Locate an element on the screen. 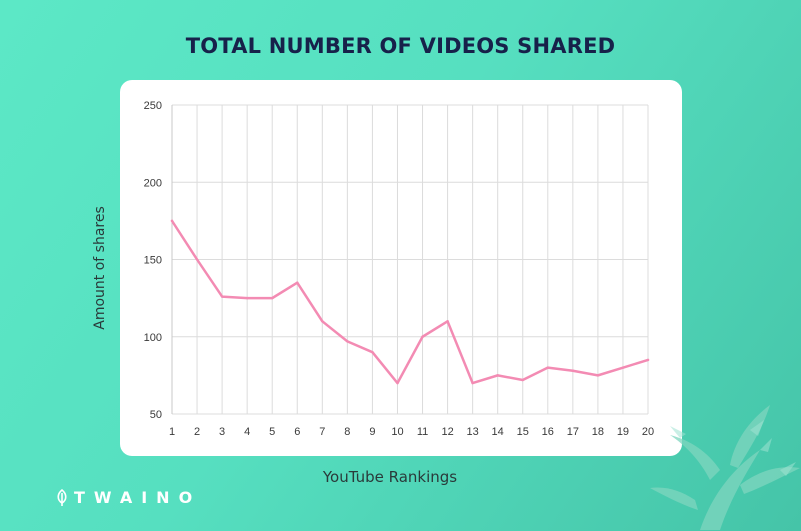  x-tick-label: 11 is located at coordinates (422, 432).